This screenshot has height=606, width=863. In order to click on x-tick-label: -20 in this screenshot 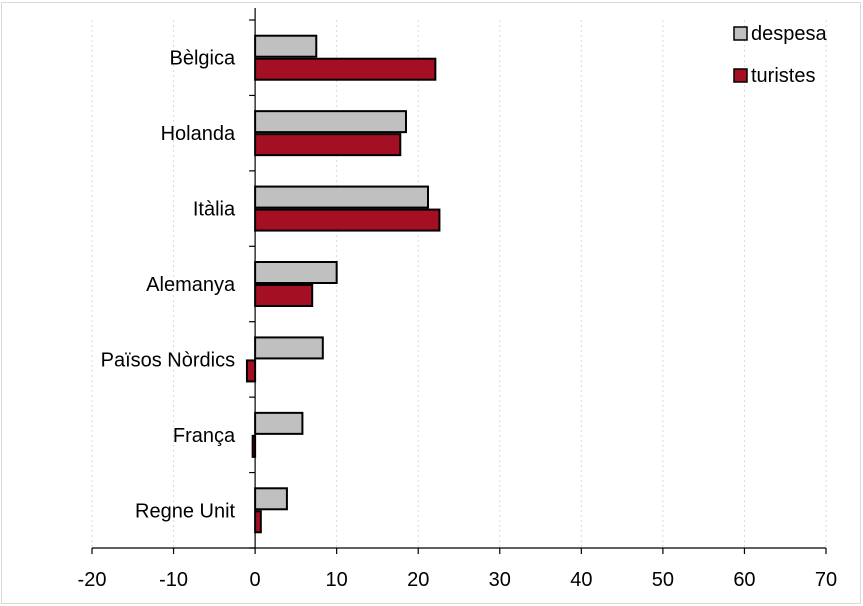, I will do `click(92, 580)`.